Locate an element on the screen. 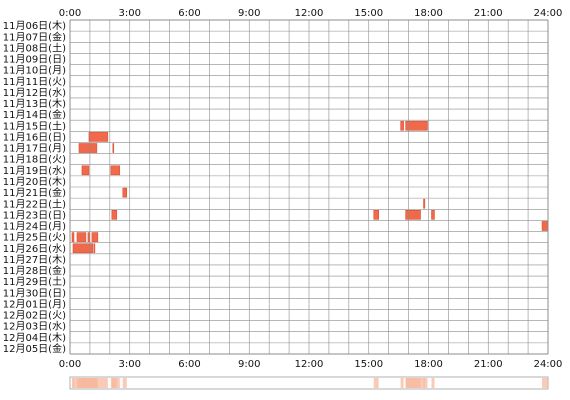 This screenshot has height=400, width=570. row-label: 11月08日(土) is located at coordinates (34, 47).